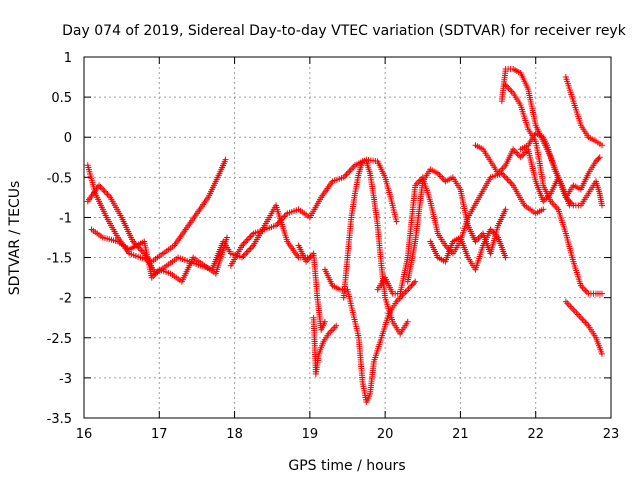 The image size is (640, 480). I want to click on x-tick-label: 19, so click(310, 434).